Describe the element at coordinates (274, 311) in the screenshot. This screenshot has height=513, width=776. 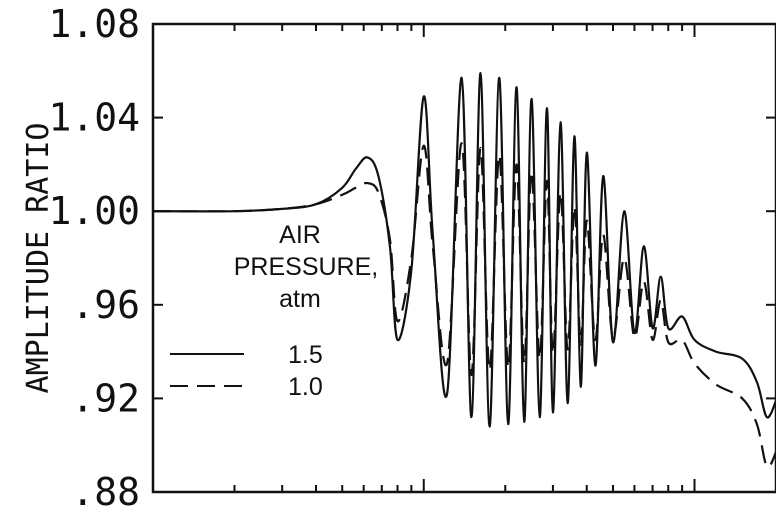
I see `legend: AIR PRESSURE, atm 1.5 1.0` at that location.